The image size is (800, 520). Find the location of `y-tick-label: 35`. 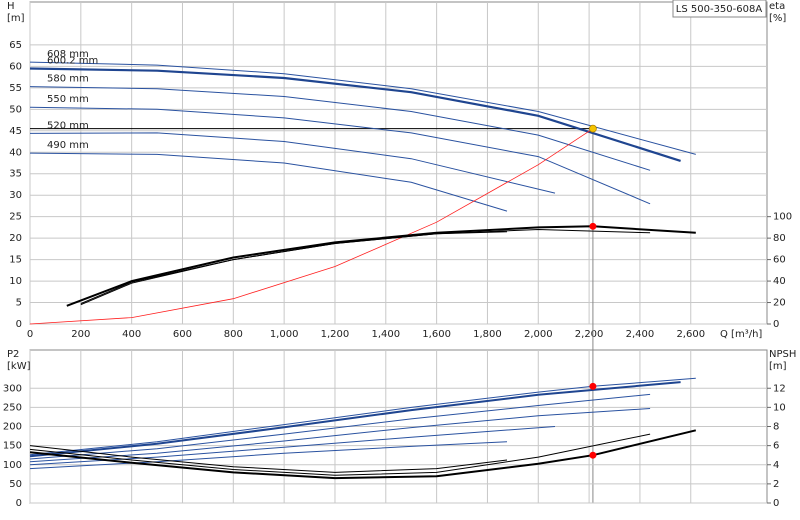

y-tick-label: 35 is located at coordinates (15, 174).